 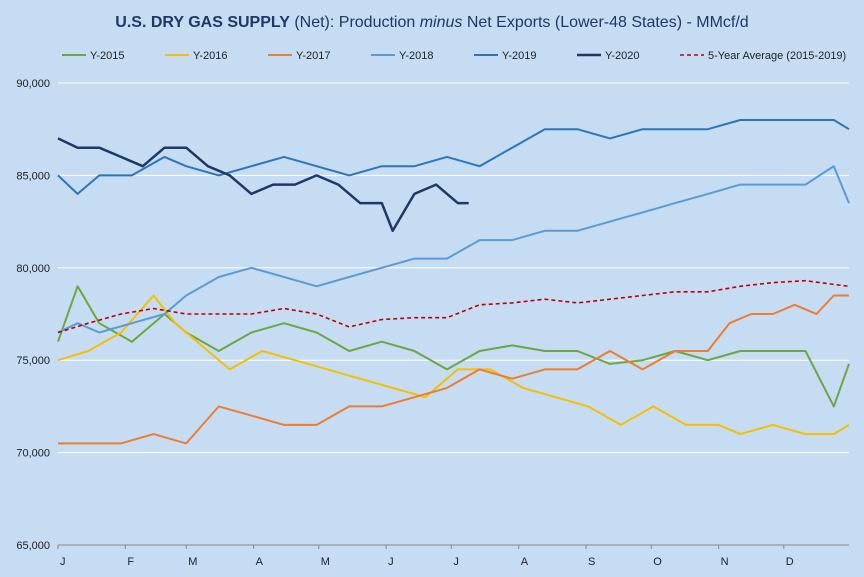 What do you see at coordinates (657, 562) in the screenshot?
I see `x-tick-label: O` at bounding box center [657, 562].